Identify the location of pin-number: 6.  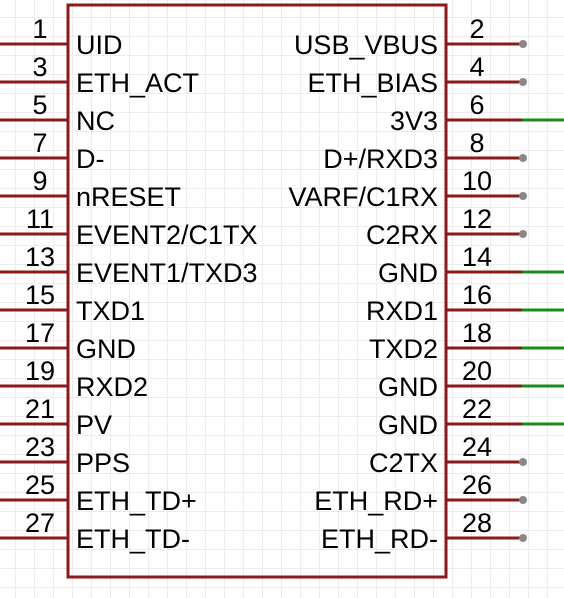
(476, 105).